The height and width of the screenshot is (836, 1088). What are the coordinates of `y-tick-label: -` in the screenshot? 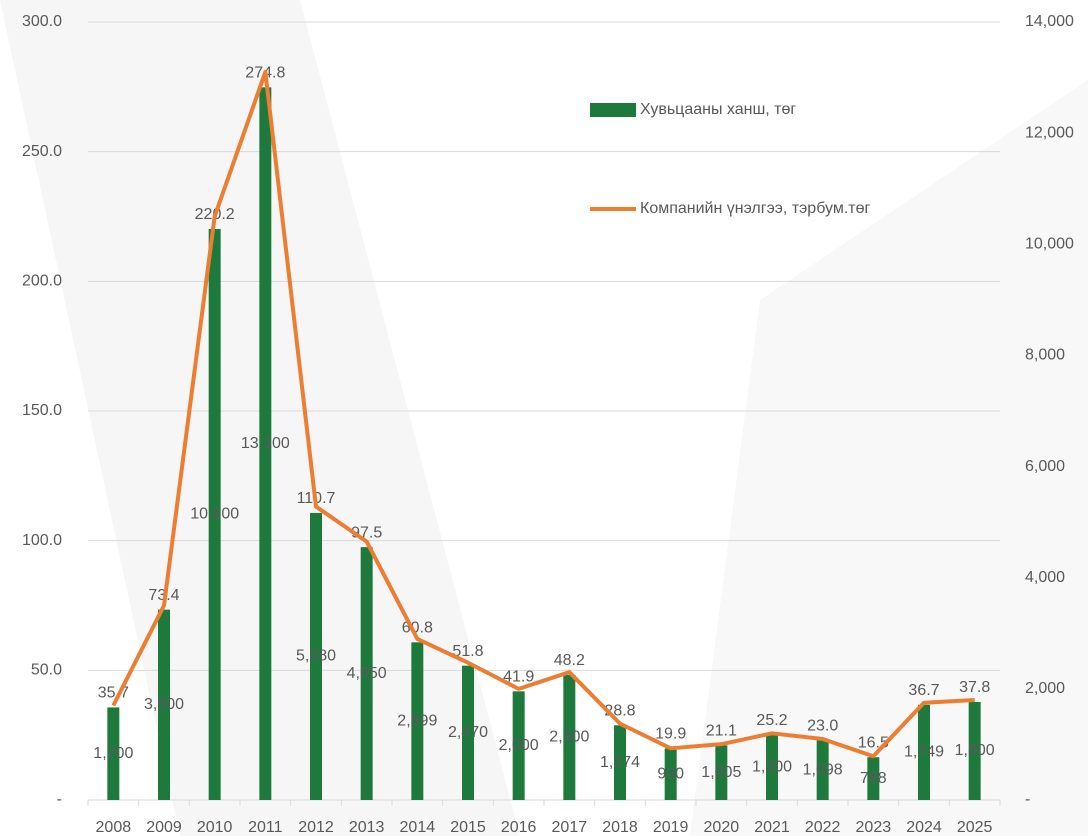 It's located at (59, 799).